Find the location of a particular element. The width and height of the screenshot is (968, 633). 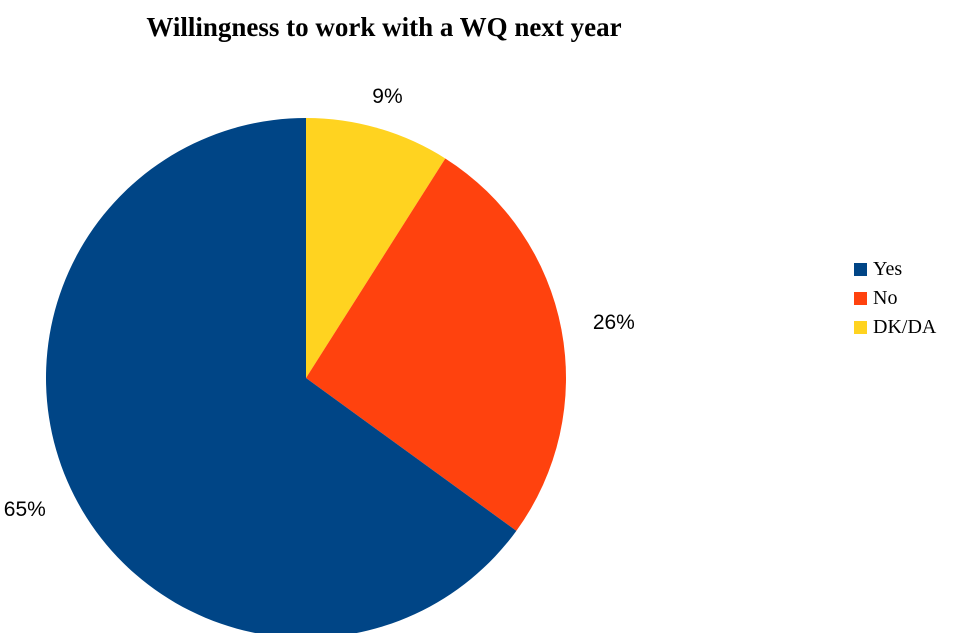

legend-label-yes: Yes is located at coordinates (887, 269).